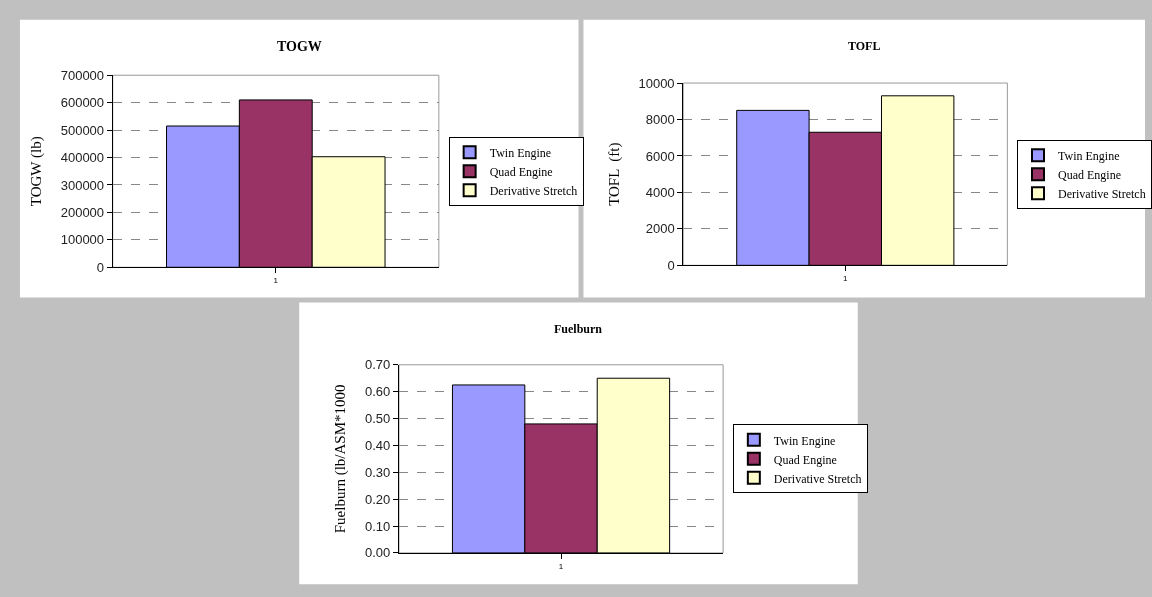 This screenshot has width=1152, height=597. What do you see at coordinates (864, 46) in the screenshot?
I see `chart-title: TOFL` at bounding box center [864, 46].